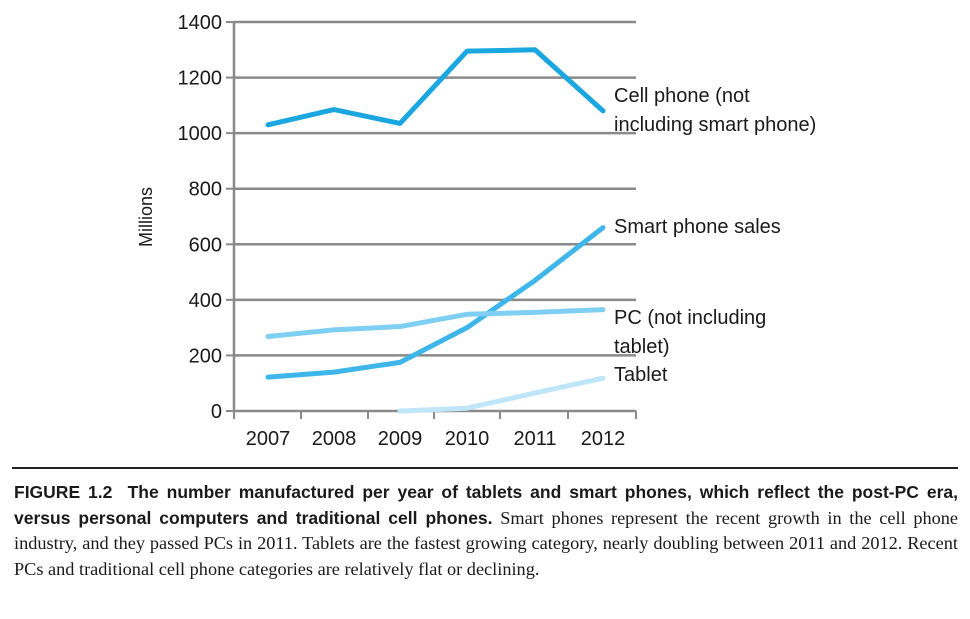 This screenshot has height=619, width=970. Describe the element at coordinates (334, 439) in the screenshot. I see `x-tick-label: 2008` at that location.